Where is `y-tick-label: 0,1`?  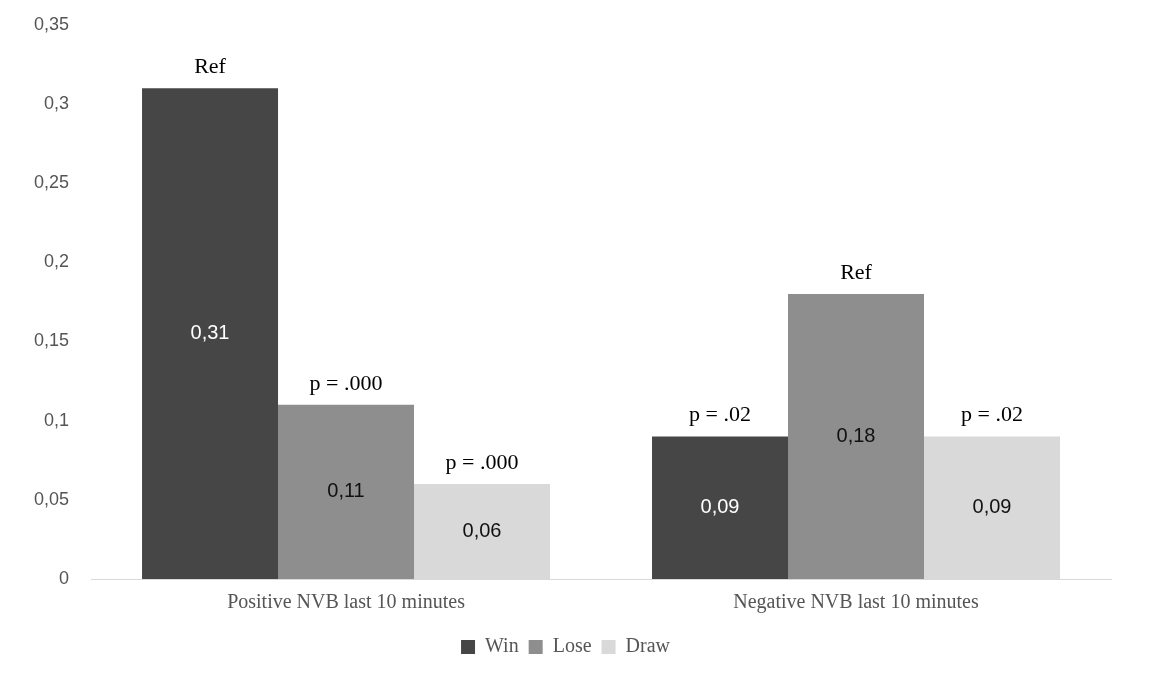
y-tick-label: 0,1 is located at coordinates (57, 419).